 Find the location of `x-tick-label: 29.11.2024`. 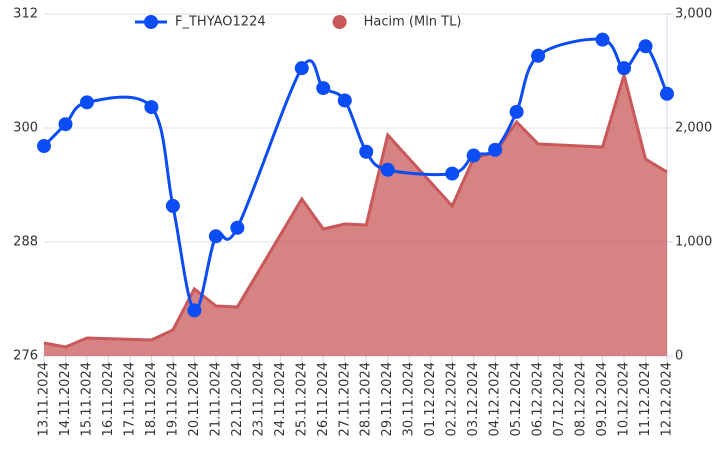

x-tick-label: 29.11.2024 is located at coordinates (387, 399).